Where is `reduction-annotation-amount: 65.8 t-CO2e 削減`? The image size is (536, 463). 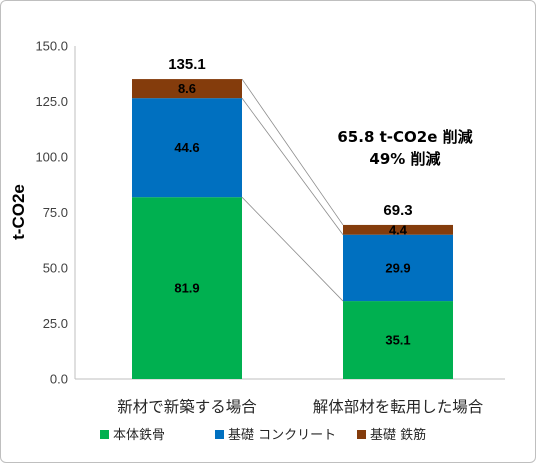
reduction-annotation-amount: 65.8 t-CO2e 削減 is located at coordinates (404, 137).